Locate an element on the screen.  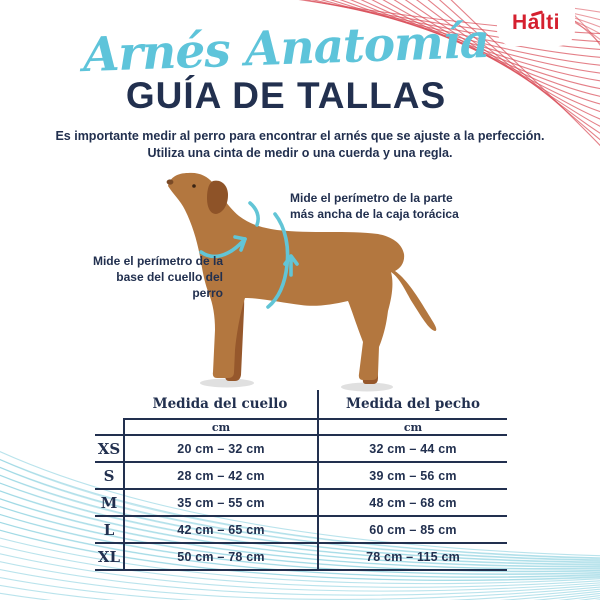
script-title: Arnés Anatomía is located at coordinates (285, 48).